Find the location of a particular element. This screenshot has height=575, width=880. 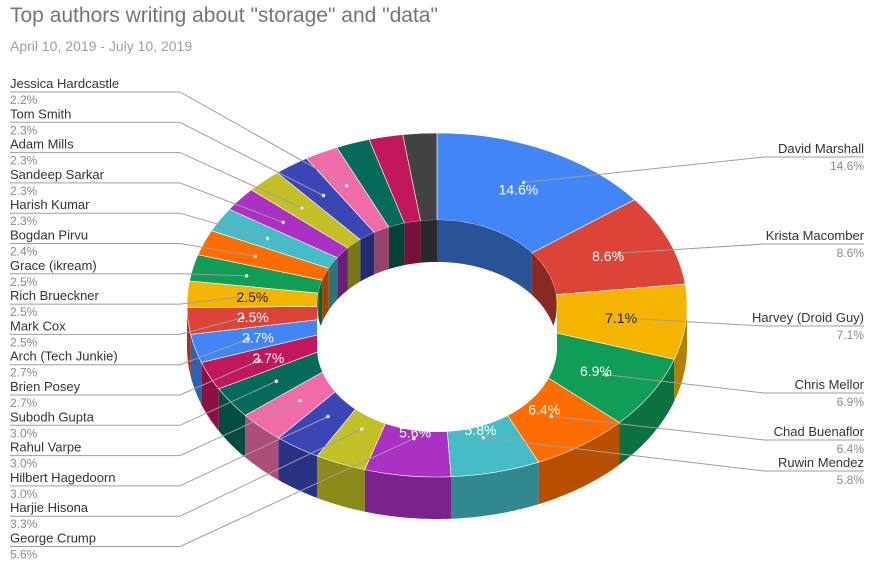

slice-side-george-crump is located at coordinates (407, 494).